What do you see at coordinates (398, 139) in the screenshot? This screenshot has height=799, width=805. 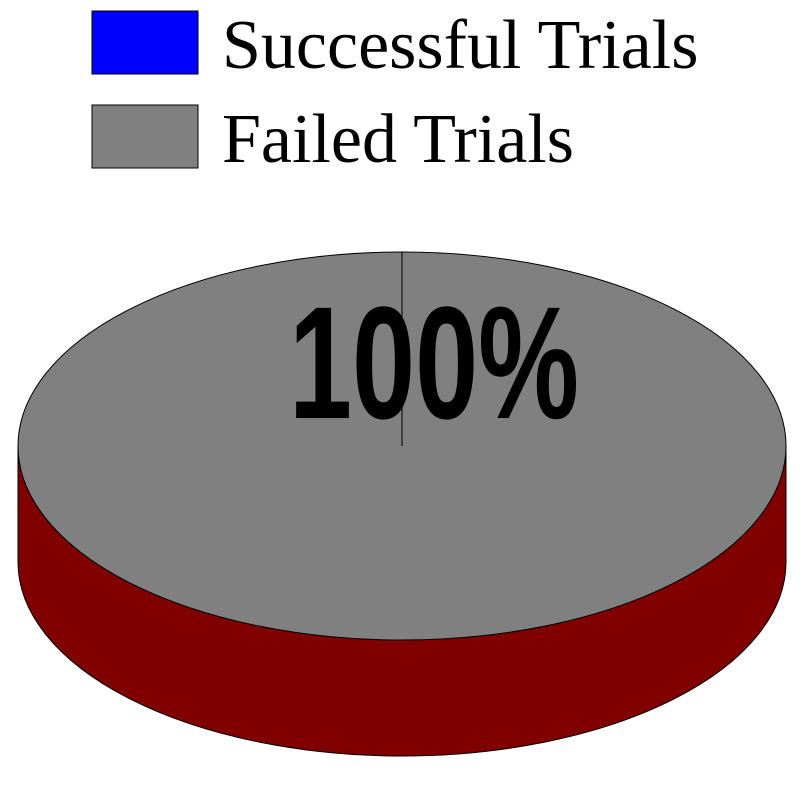 I see `legend-label-1: Failed Trials` at bounding box center [398, 139].